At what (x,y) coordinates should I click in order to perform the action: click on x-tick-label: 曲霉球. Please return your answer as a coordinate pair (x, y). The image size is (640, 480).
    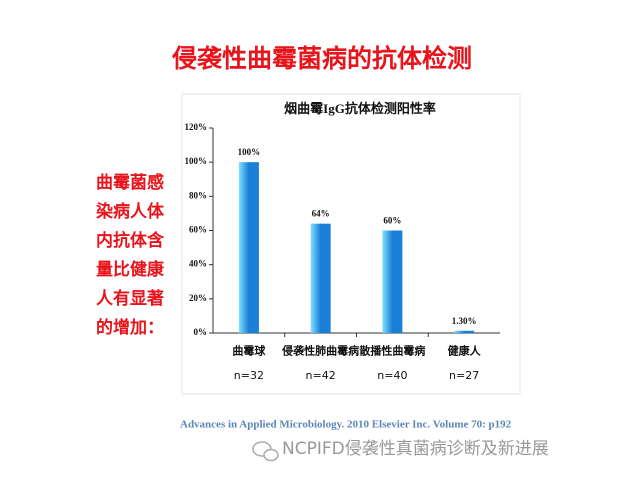
    Looking at the image, I should click on (249, 351).